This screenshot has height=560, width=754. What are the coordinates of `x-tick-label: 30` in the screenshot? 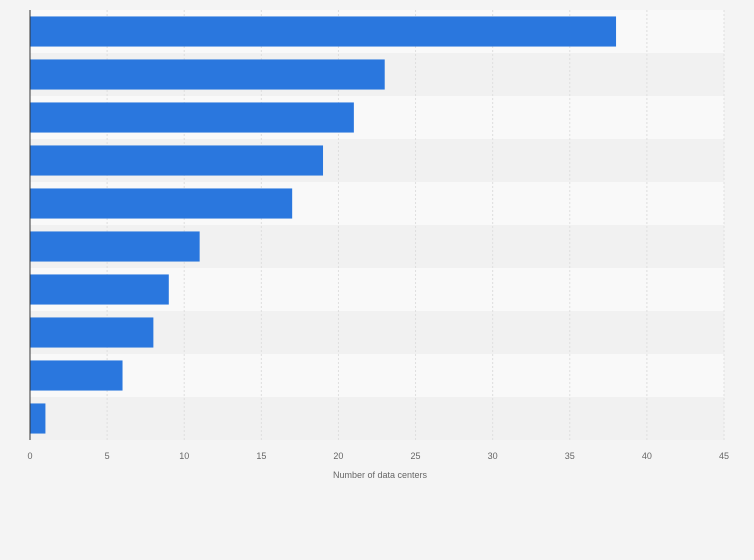 It's located at (493, 456).